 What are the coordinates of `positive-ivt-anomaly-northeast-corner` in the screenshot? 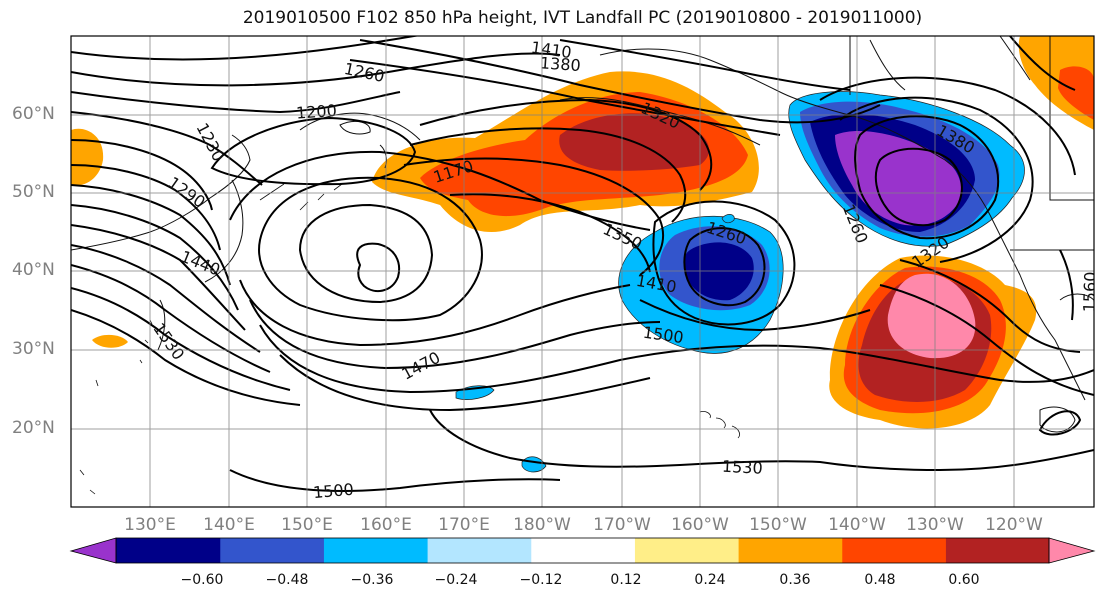 It's located at (1056, 83).